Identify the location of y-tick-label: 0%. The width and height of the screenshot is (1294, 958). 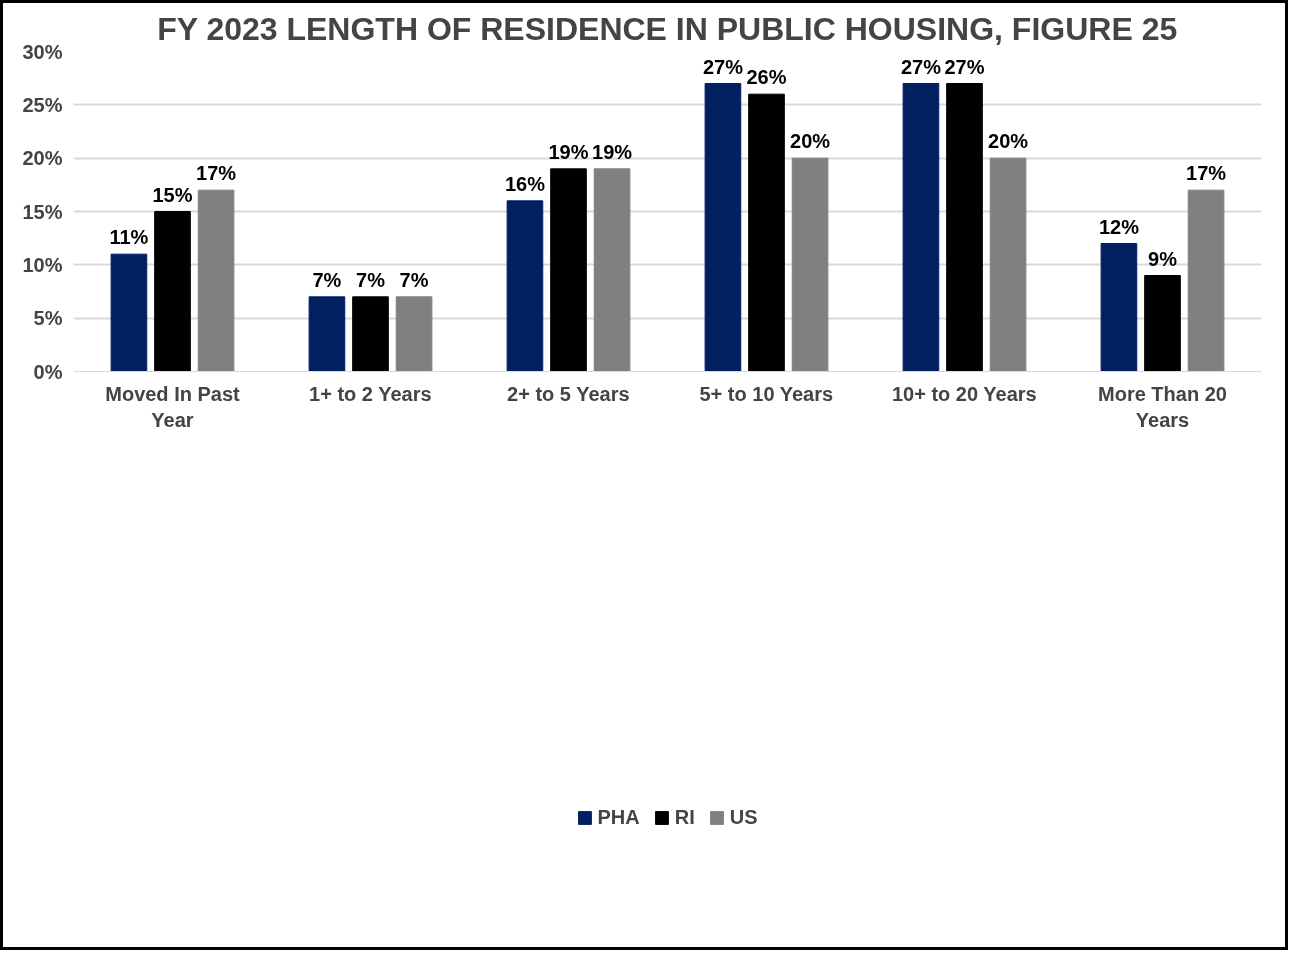
(48, 371).